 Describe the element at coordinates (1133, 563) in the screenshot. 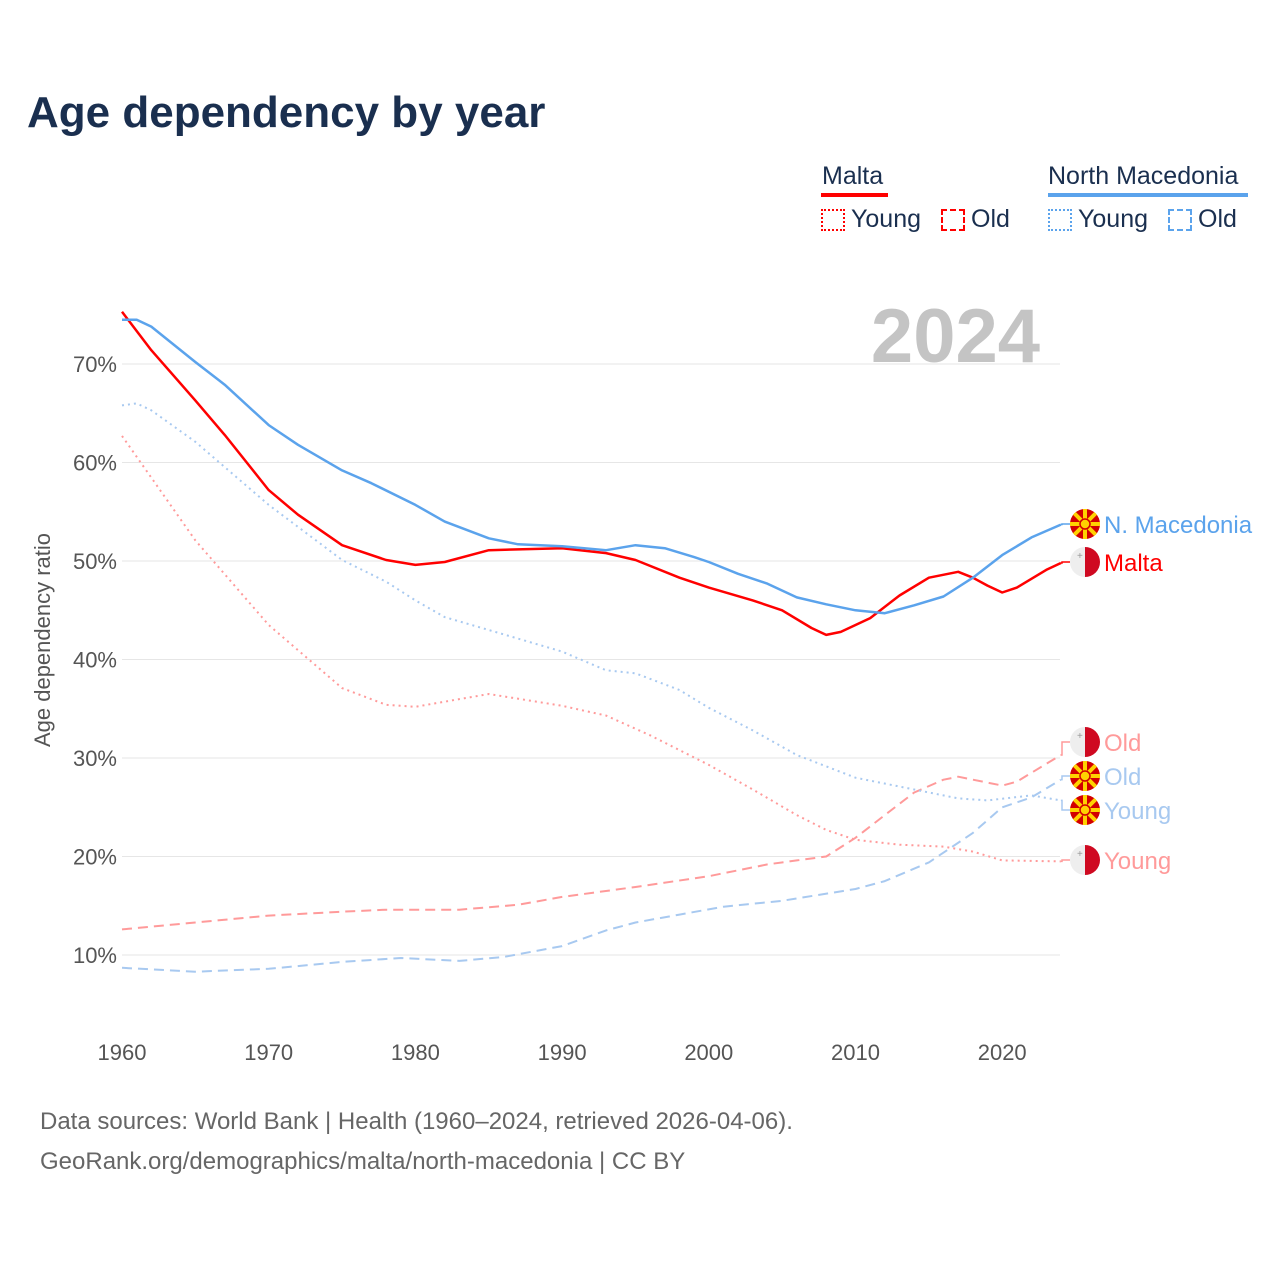

I see `end-label-text: Malta` at that location.